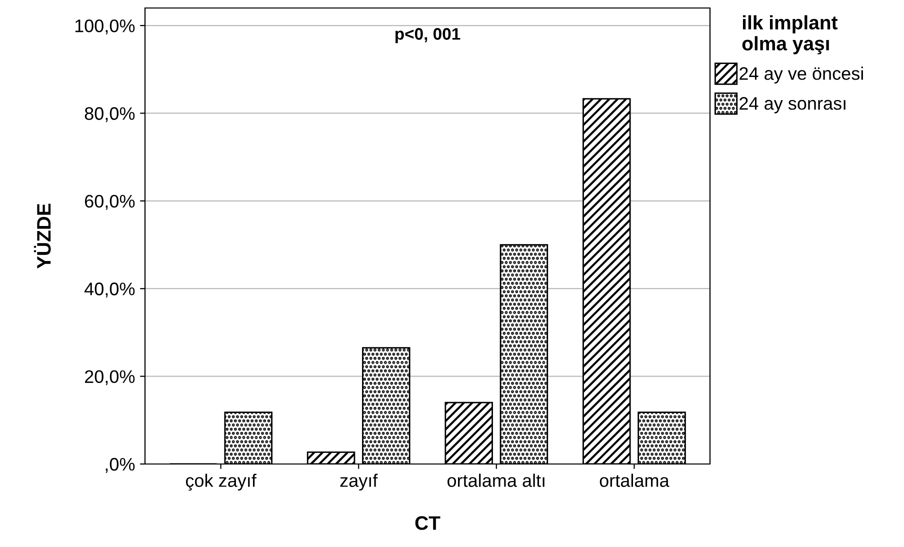 The height and width of the screenshot is (547, 904). What do you see at coordinates (109, 290) in the screenshot?
I see `y-tick-label: 40,0%` at bounding box center [109, 290].